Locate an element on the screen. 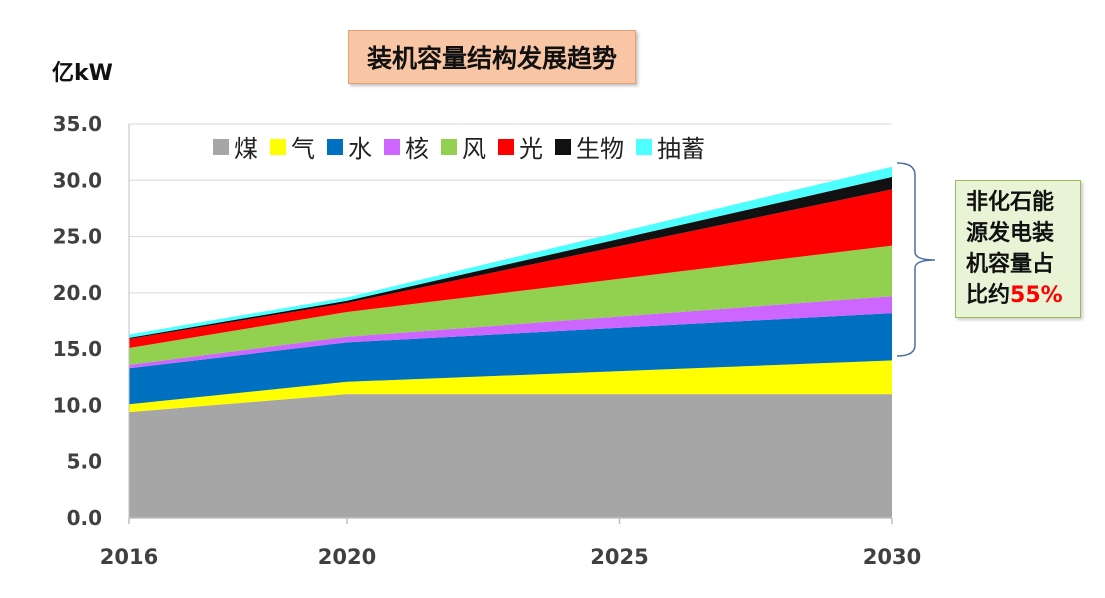 Image resolution: width=1105 pixels, height=598 pixels. y-tick-label: 0.0 is located at coordinates (84, 518).